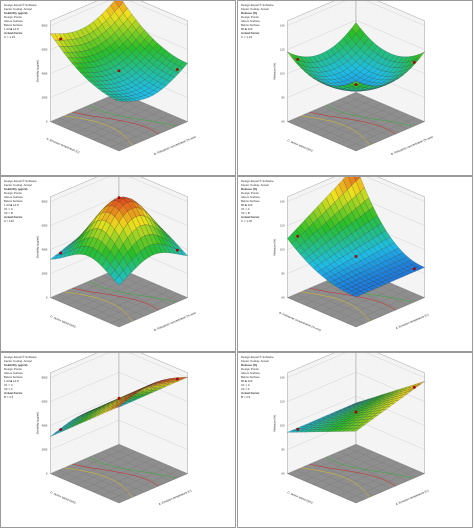 The image size is (474, 529). Describe the element at coordinates (119, 280) in the screenshot. I see `surface-cell` at that location.